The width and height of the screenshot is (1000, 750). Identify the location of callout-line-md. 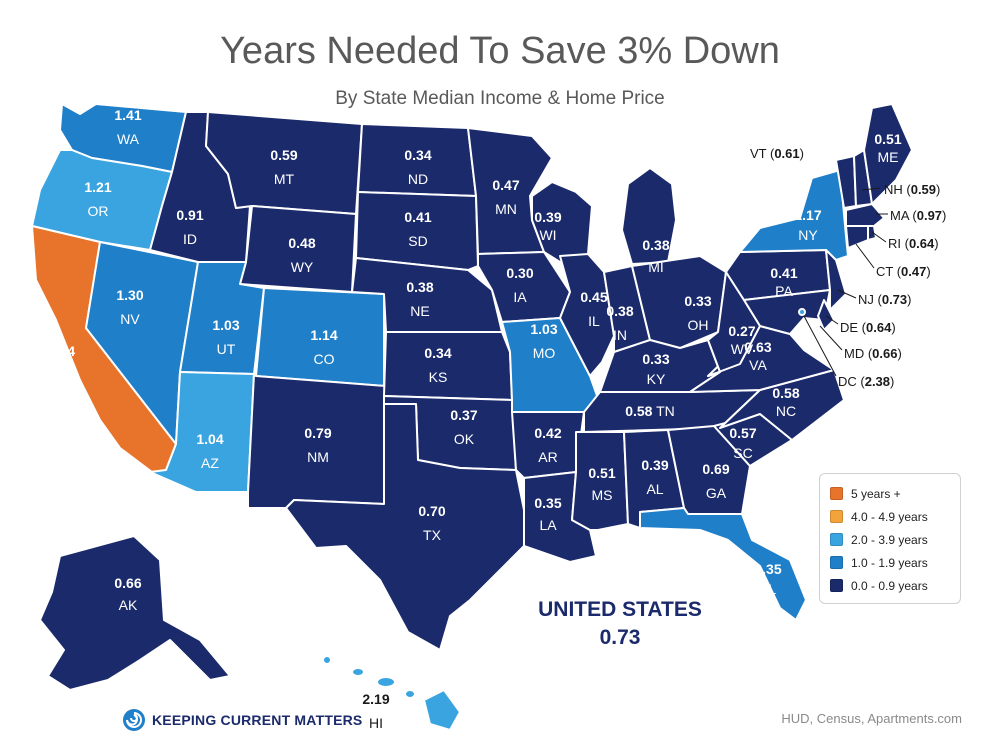
(831, 338).